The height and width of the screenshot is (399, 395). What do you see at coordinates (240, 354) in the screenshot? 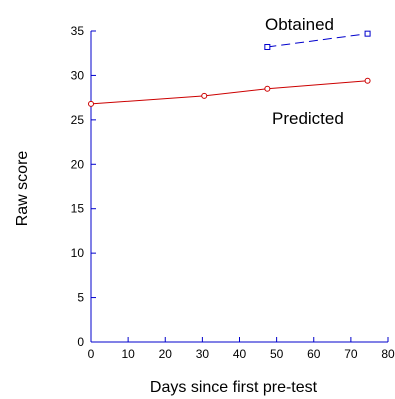
I see `x-tick-label: 40` at bounding box center [240, 354].